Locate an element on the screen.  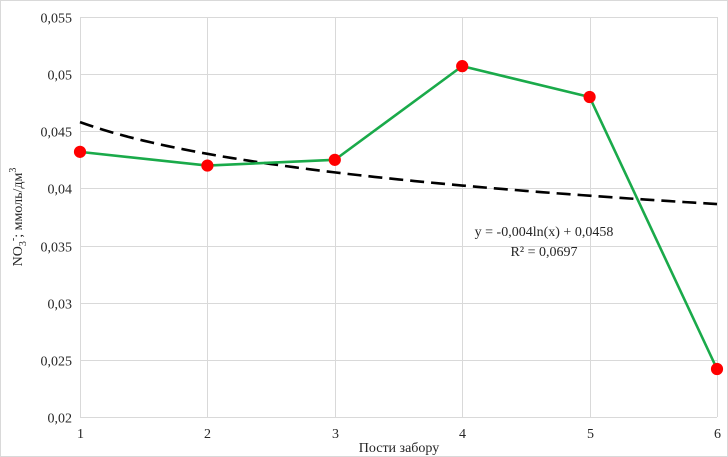
x-tick-label: 3 is located at coordinates (335, 434).